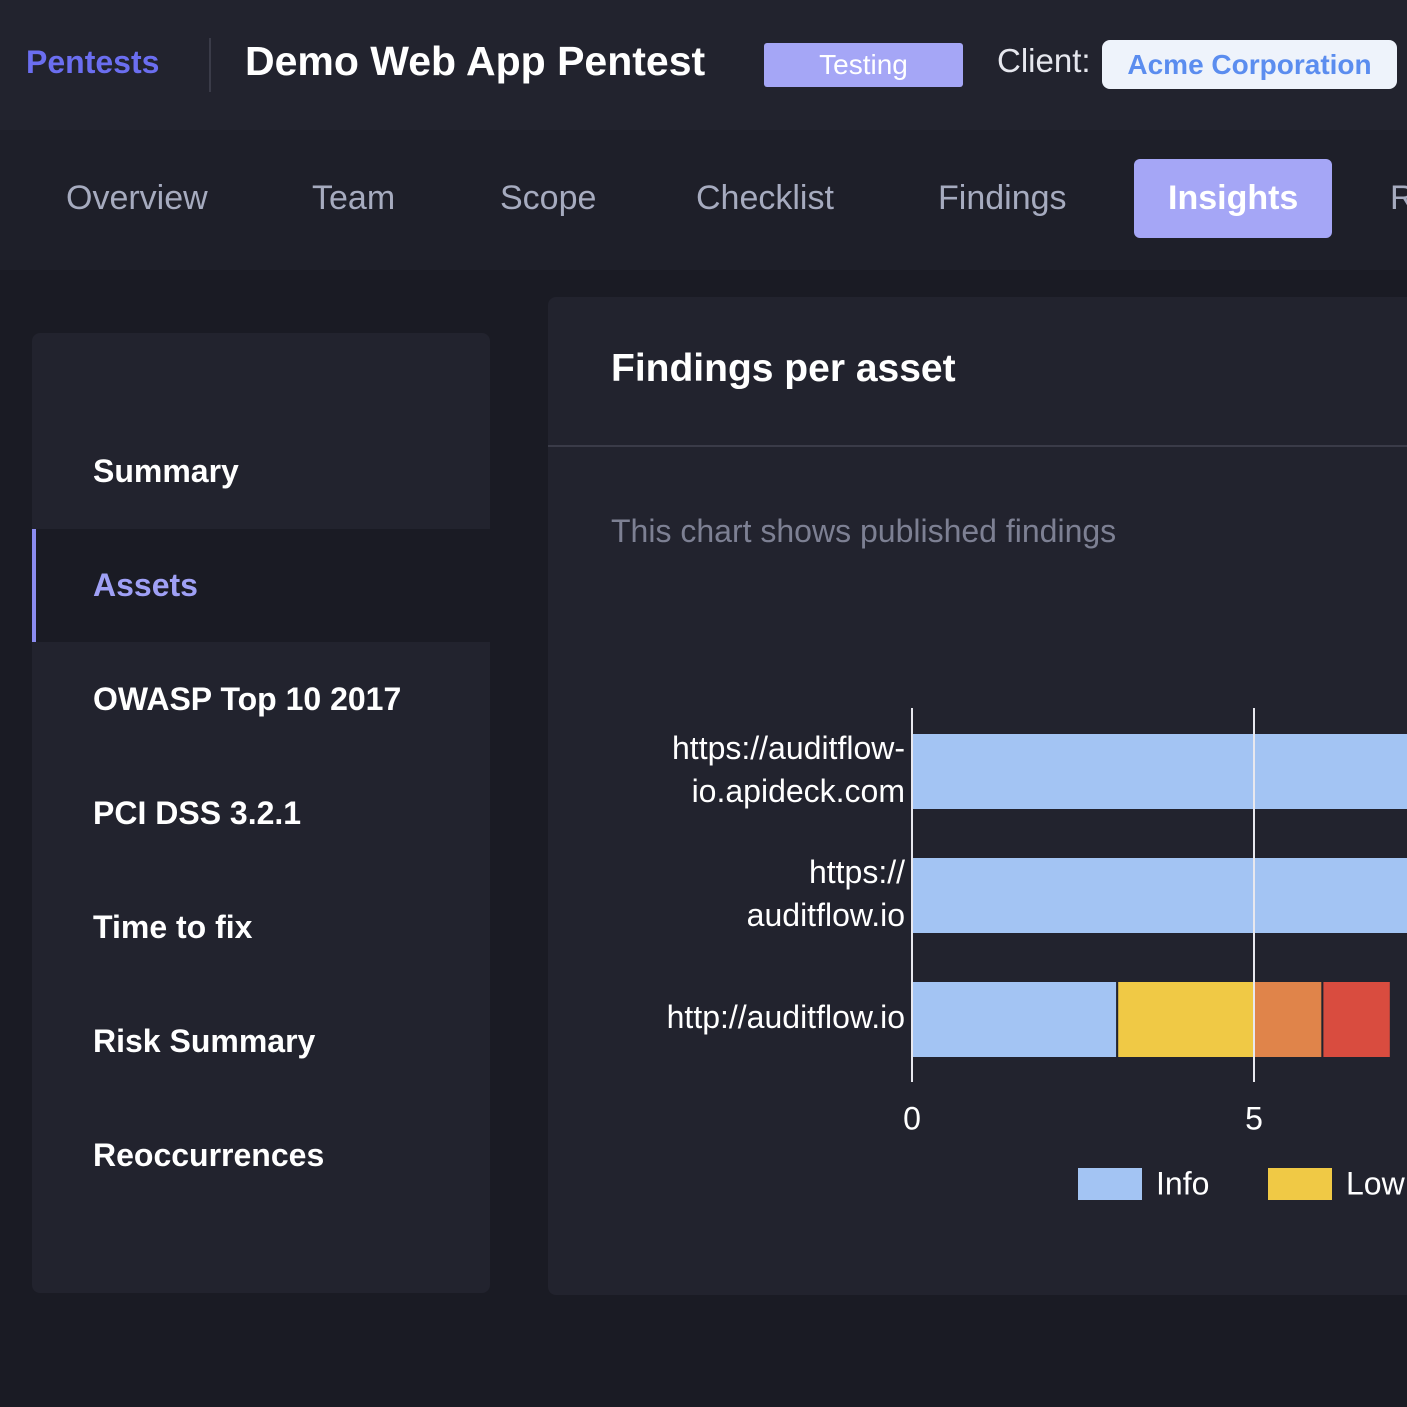  What do you see at coordinates (912, 1118) in the screenshot?
I see `x-tick-label: 0` at bounding box center [912, 1118].